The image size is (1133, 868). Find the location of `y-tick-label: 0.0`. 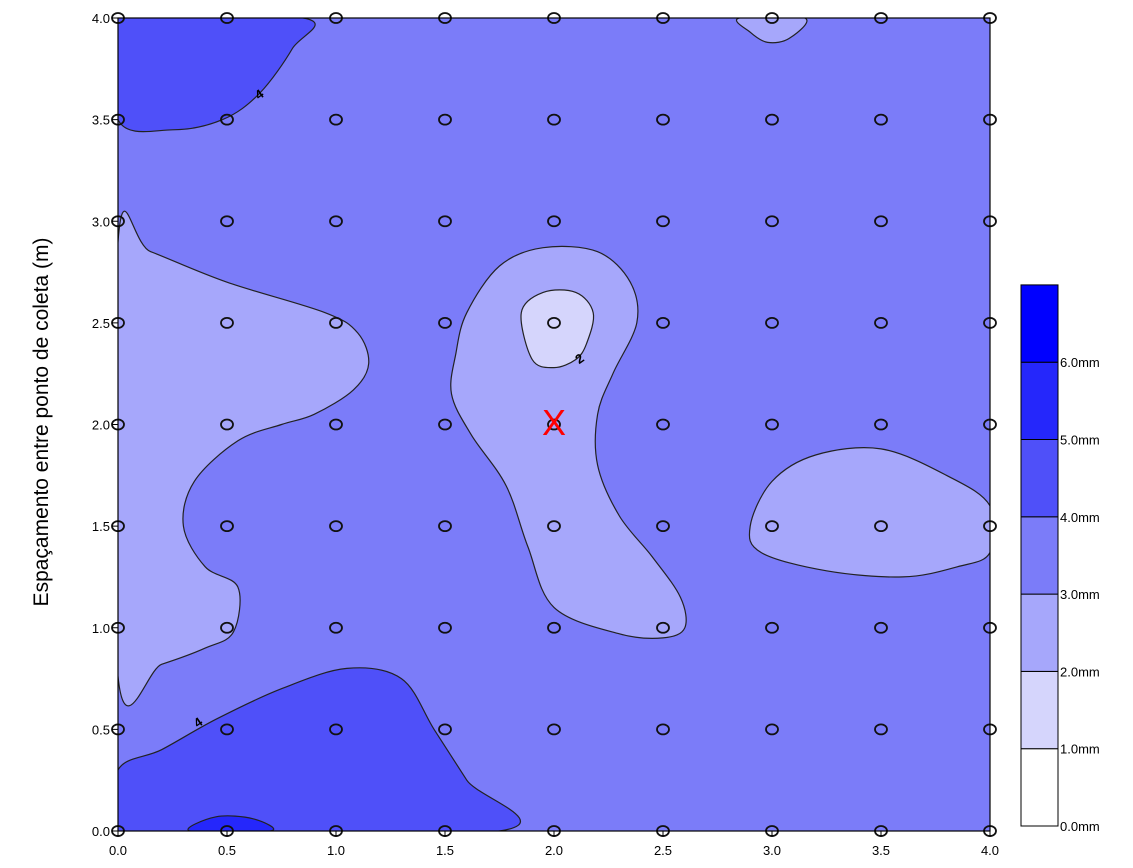

y-tick-label: 0.0 is located at coordinates (101, 831).